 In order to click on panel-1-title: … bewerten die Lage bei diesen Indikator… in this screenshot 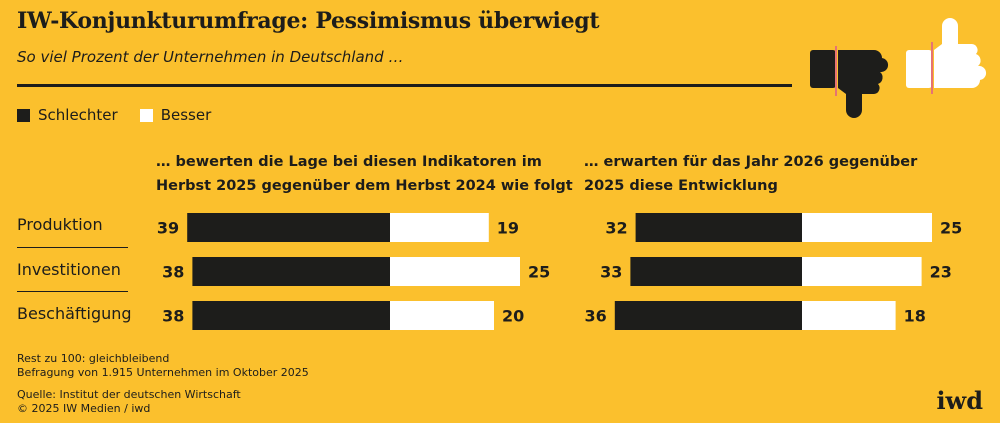, I will do `click(364, 174)`.